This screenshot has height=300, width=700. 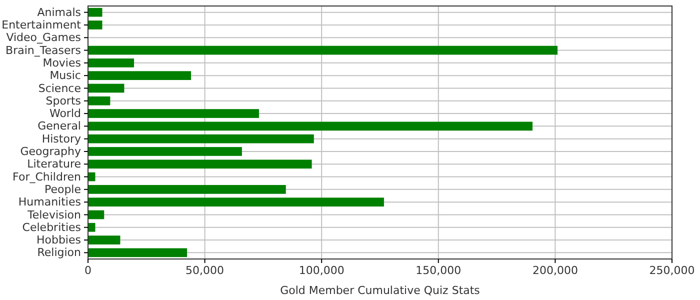 What do you see at coordinates (380, 290) in the screenshot?
I see `x-axis-title: Gold Member Cumulative Quiz Stats` at bounding box center [380, 290].